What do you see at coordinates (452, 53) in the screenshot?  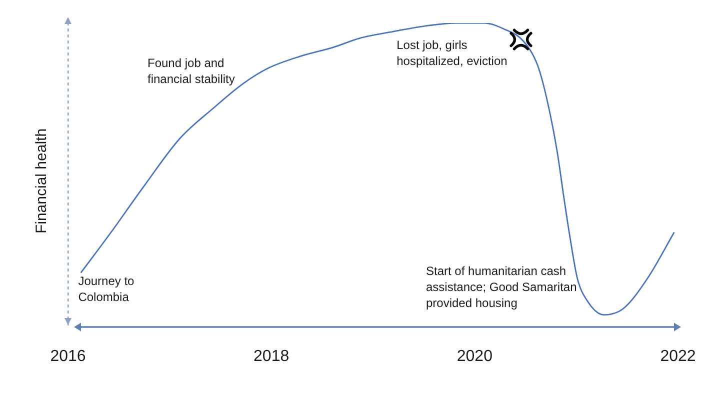 I see `annotation: Lost job, girls hospitalized, eviction` at bounding box center [452, 53].